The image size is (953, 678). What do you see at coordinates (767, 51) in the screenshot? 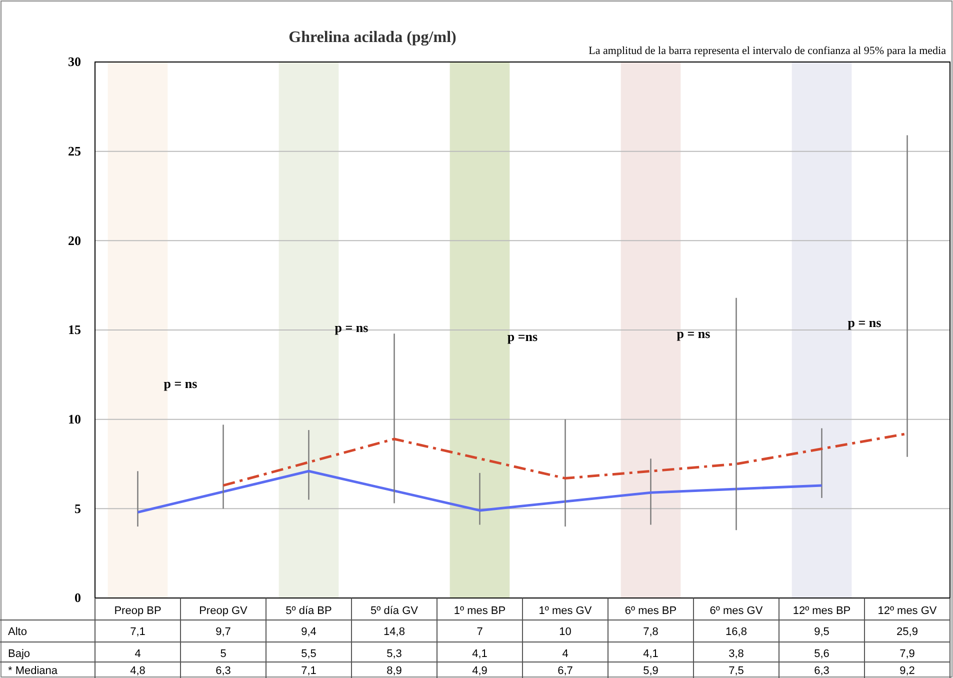
I see `text: La amplitud de la barra representa el intervalo de confianza al 95% para la media` at bounding box center [767, 51].